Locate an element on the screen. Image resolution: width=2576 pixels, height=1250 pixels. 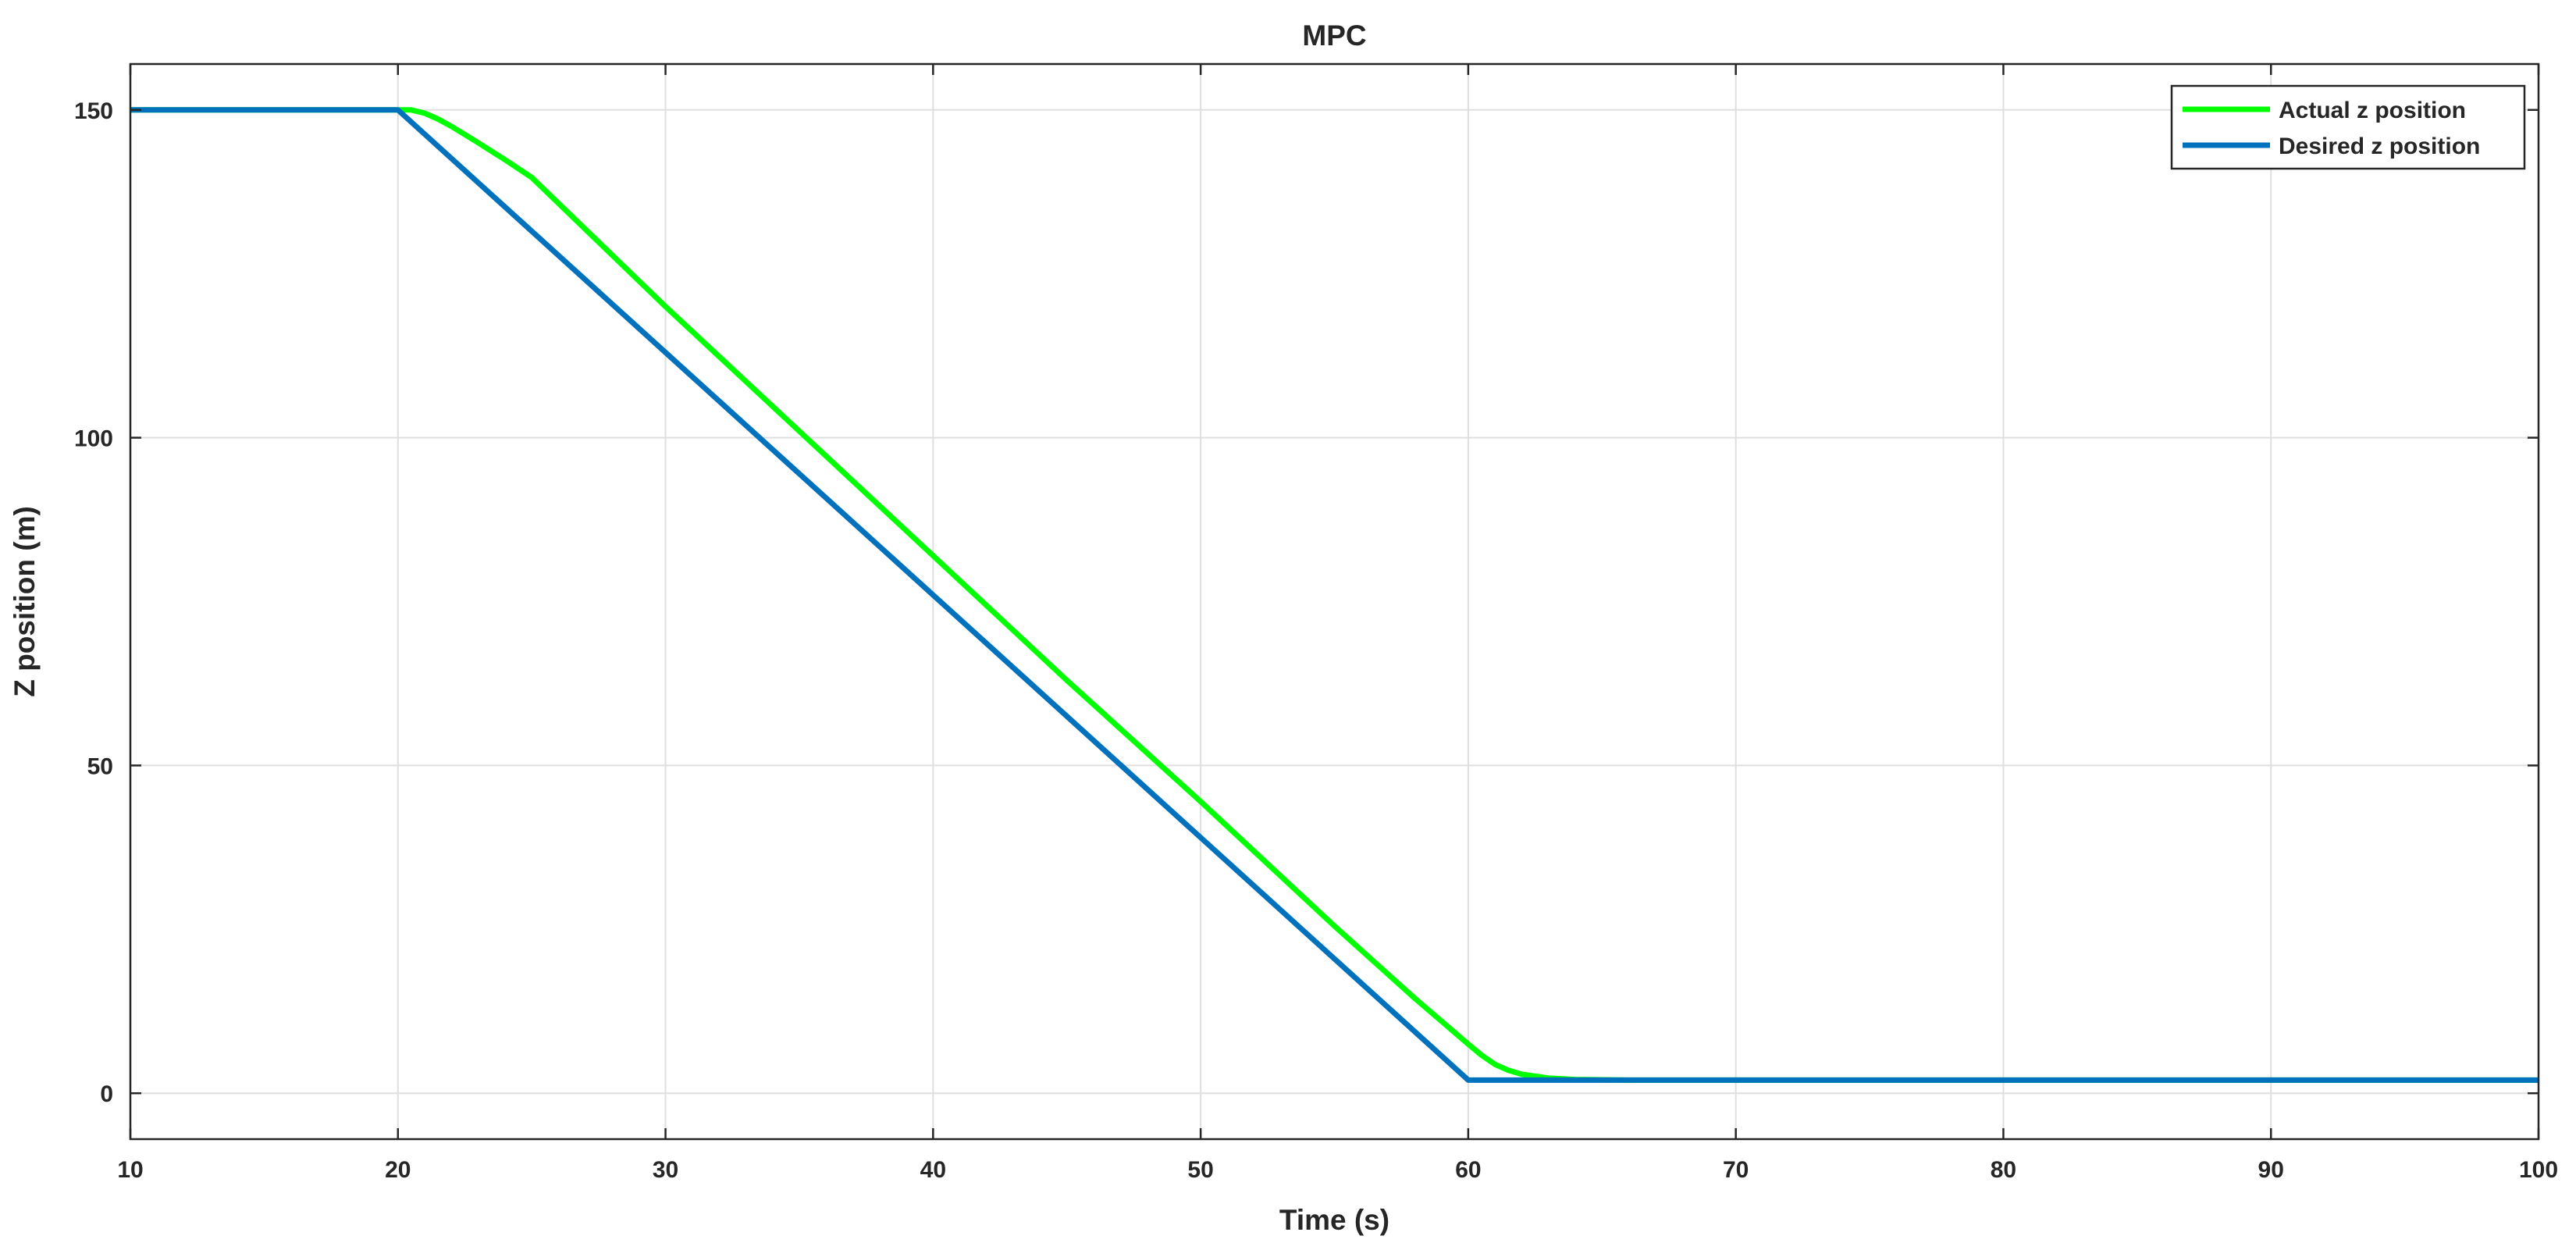
y-axis-label: Z position (m) is located at coordinates (25, 601).